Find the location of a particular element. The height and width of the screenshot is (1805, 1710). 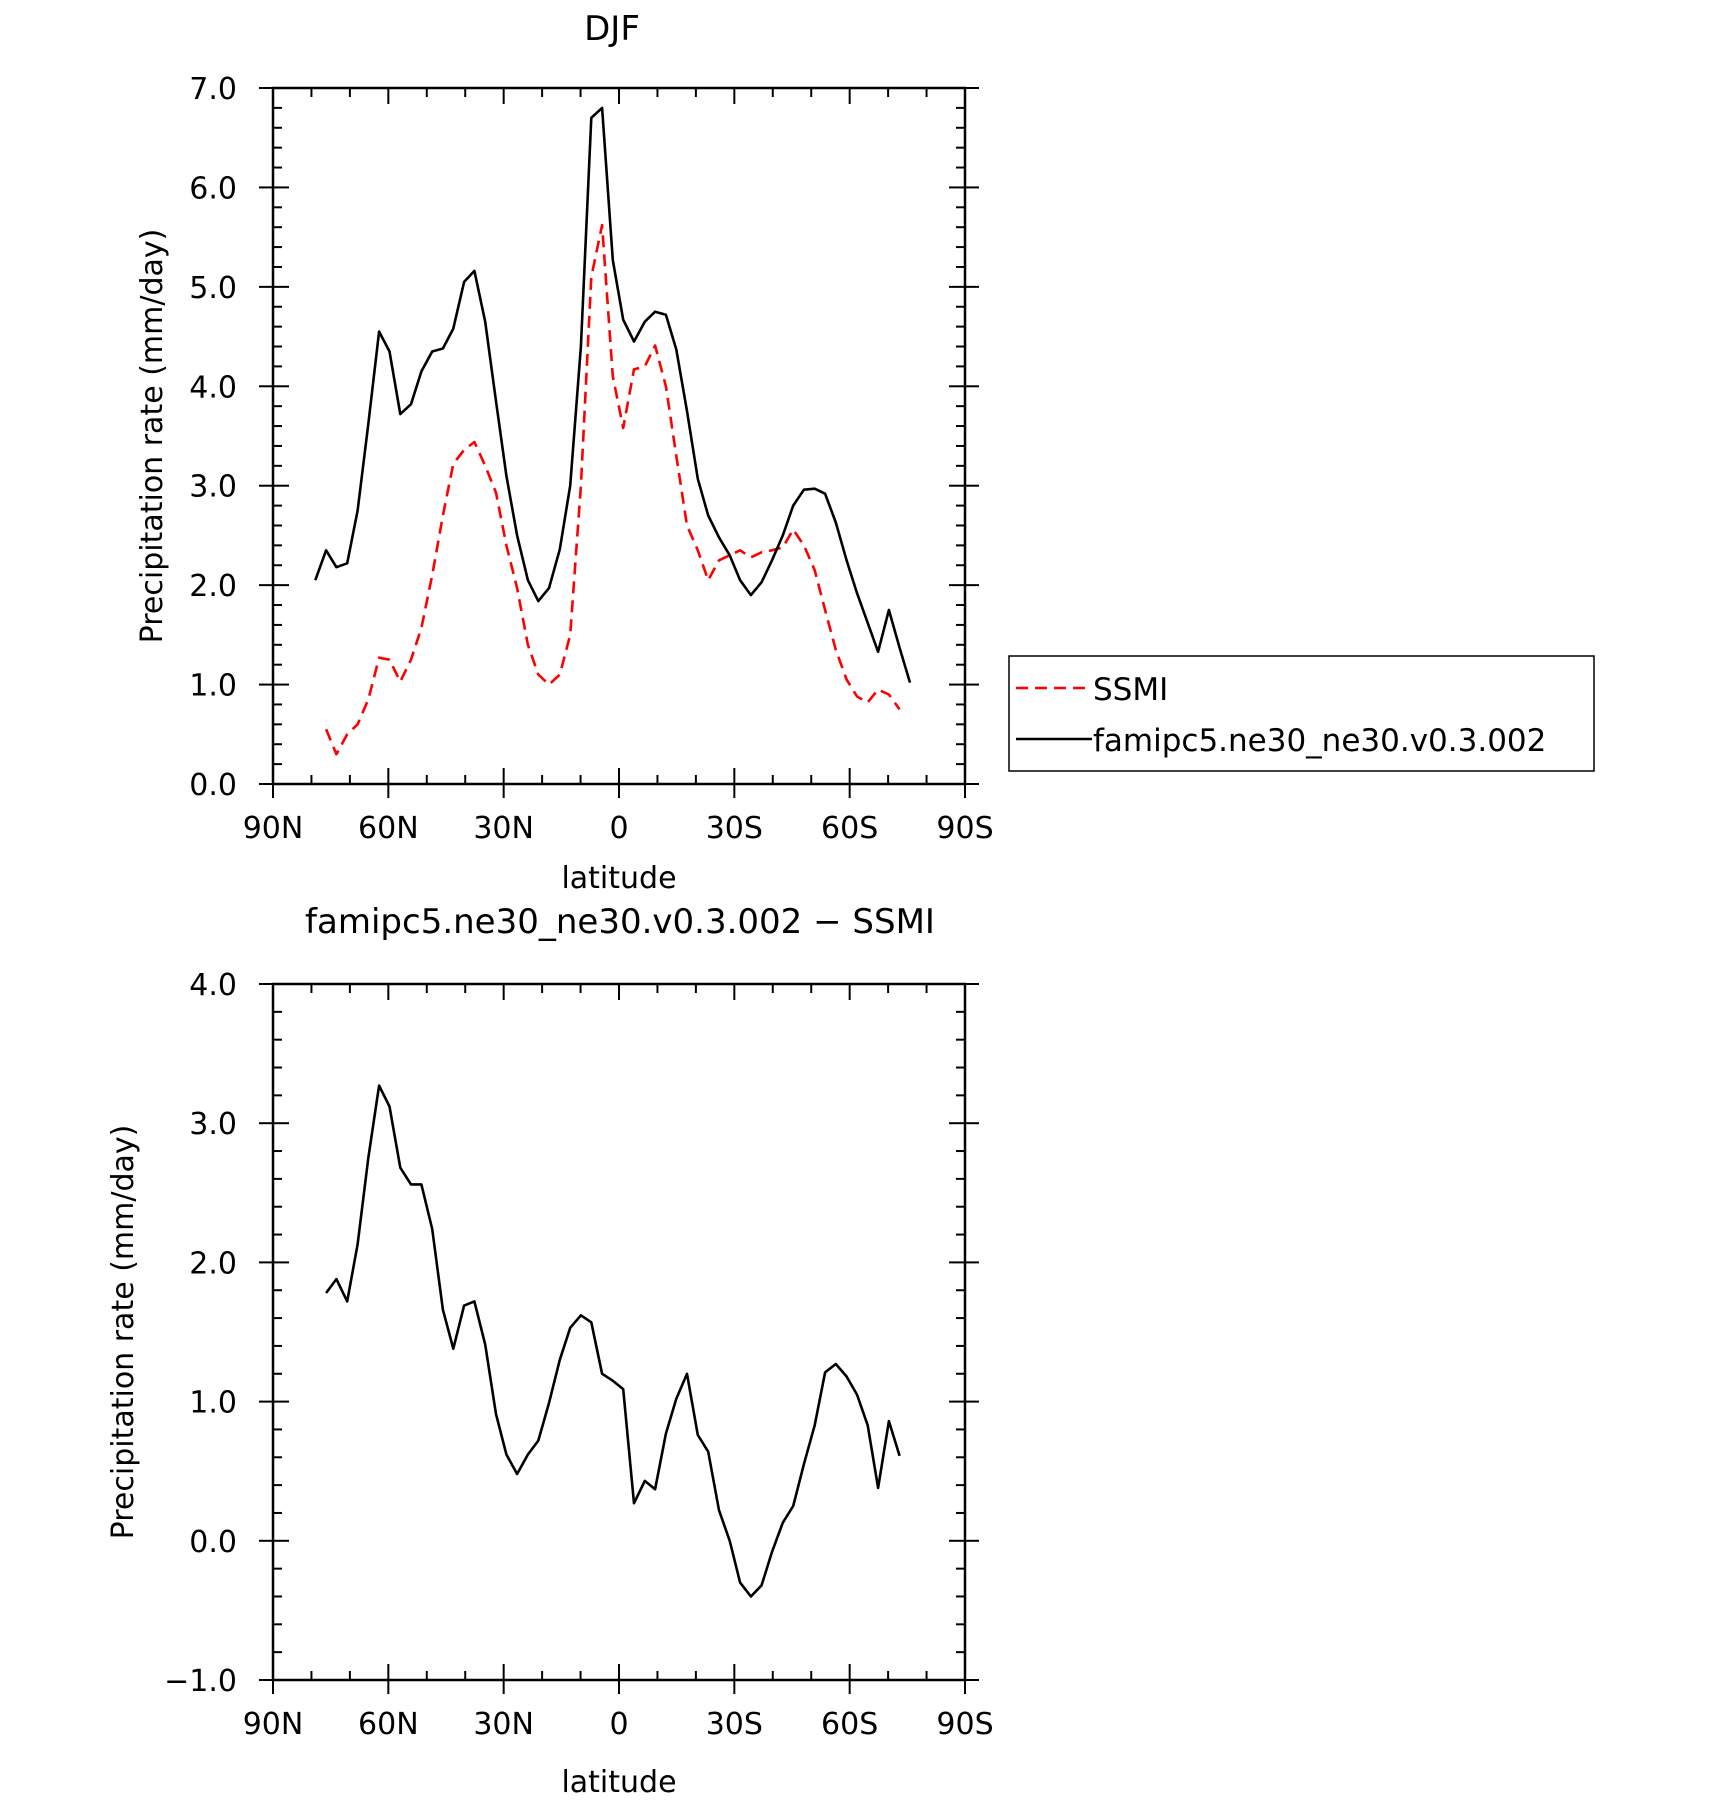

y-tick-label: −1.0 is located at coordinates (200, 1681).